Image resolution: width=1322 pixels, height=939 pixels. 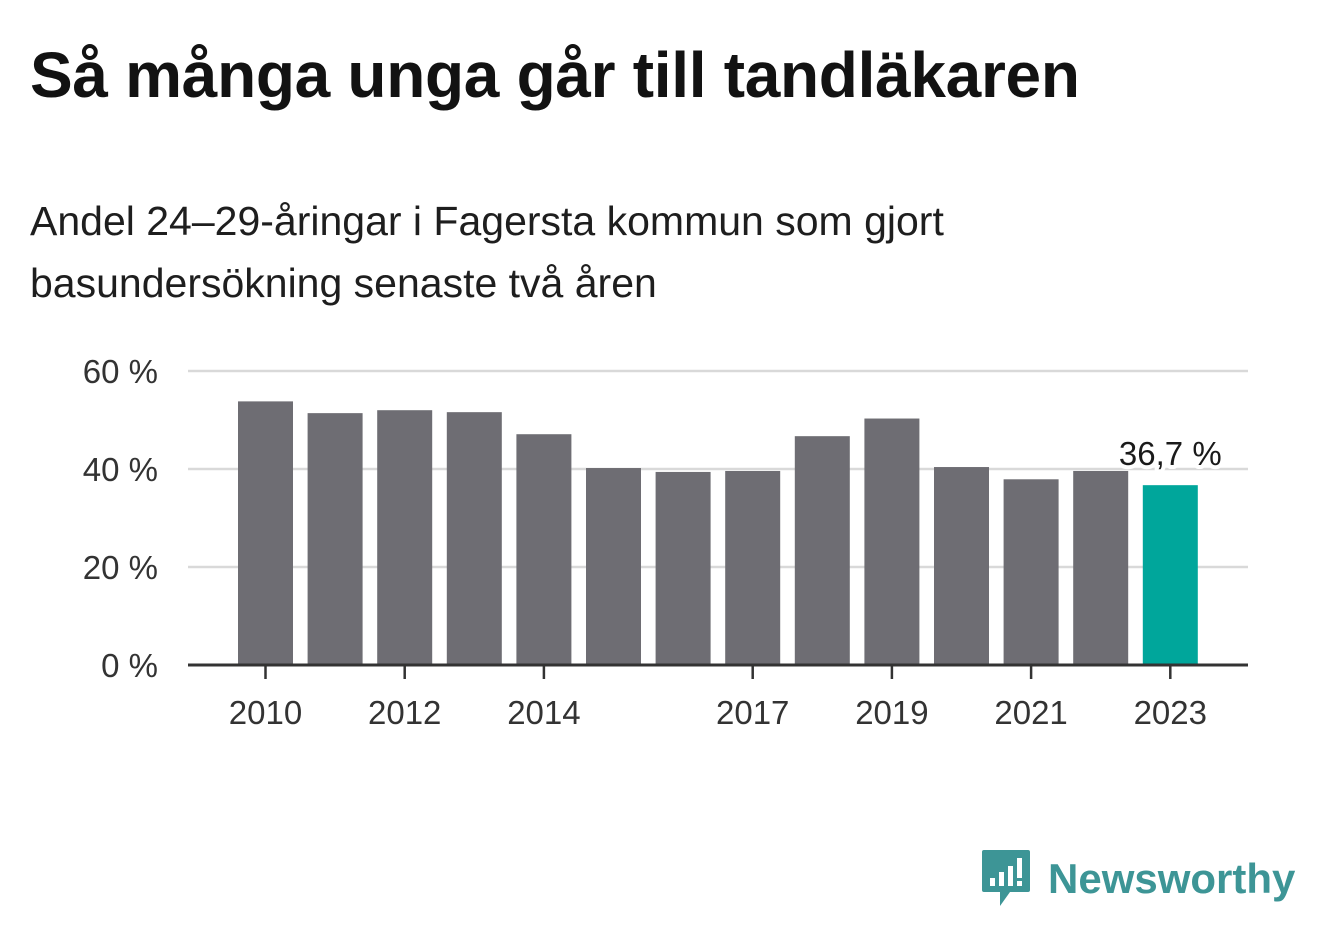 I want to click on y-tick-label: 20 %, so click(x=120, y=567).